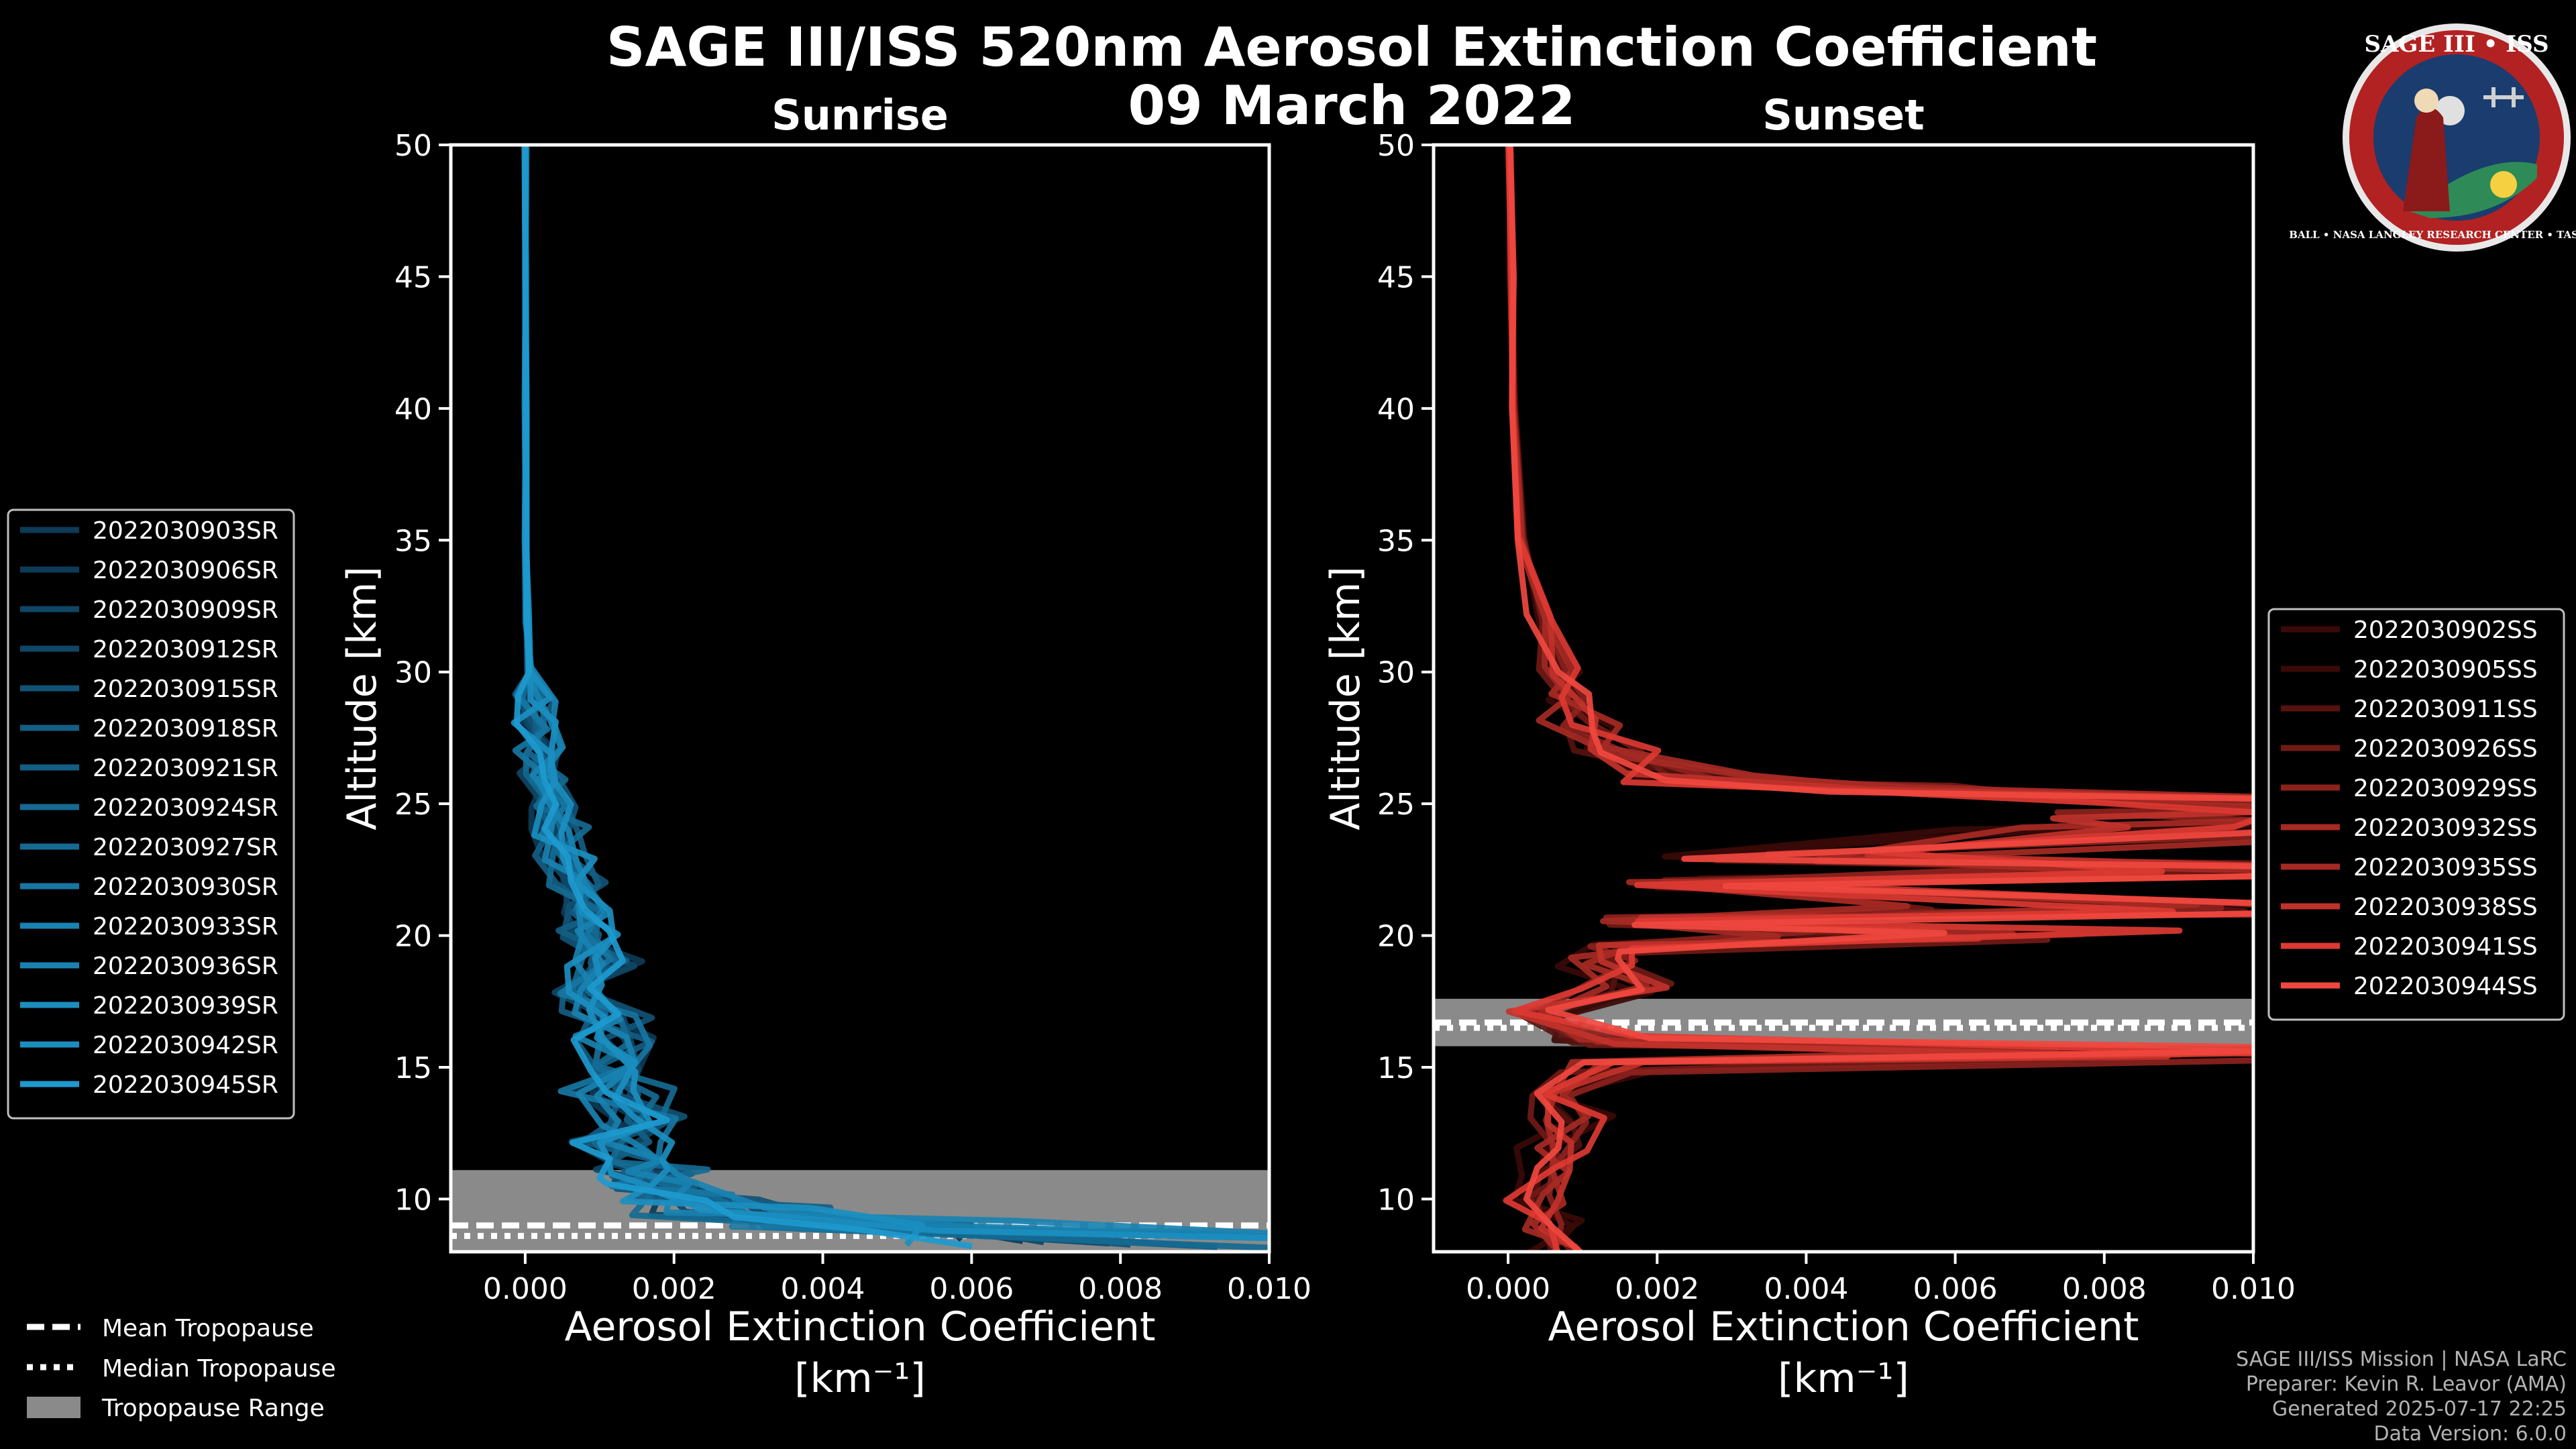 Image resolution: width=2576 pixels, height=1449 pixels. I want to click on sunrise-legend-frame, so click(151, 814).